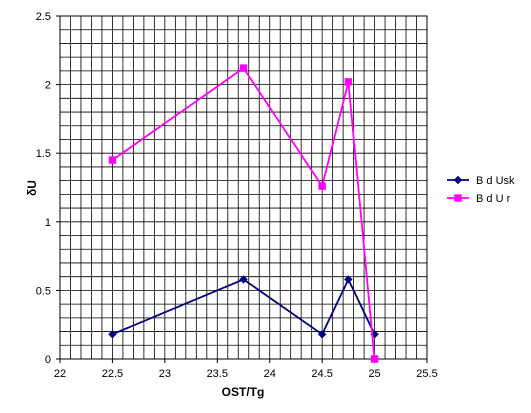 This screenshot has height=413, width=531. Describe the element at coordinates (481, 190) in the screenshot. I see `legend: B d Usk B d U r` at that location.